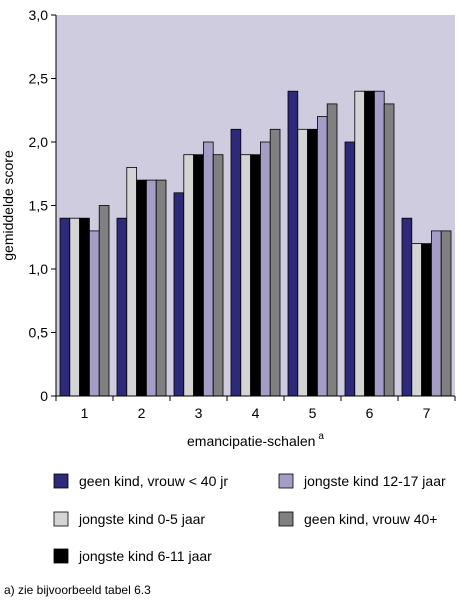 This screenshot has height=601, width=460. Describe the element at coordinates (39, 269) in the screenshot. I see `y-tick-label: 1,0` at that location.